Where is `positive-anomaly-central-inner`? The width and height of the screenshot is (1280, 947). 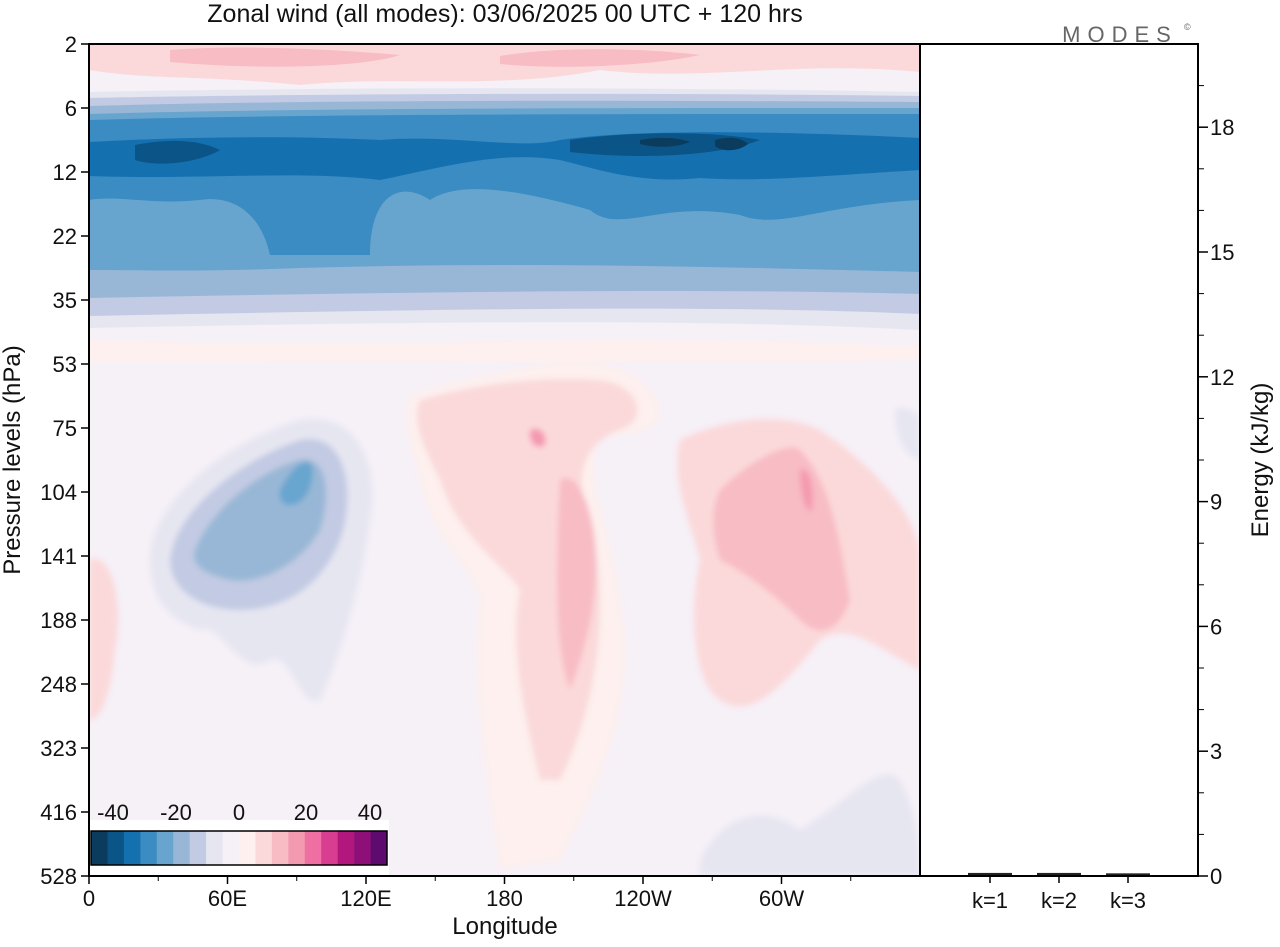
positive-anomaly-central-inner is located at coordinates (576, 584).